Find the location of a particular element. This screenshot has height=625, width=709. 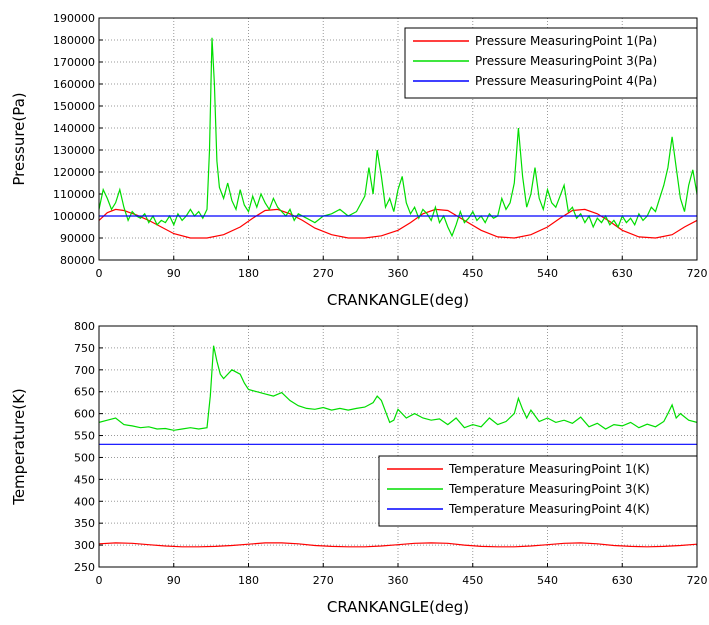

y-tick-label: 400 is located at coordinates (84, 501).